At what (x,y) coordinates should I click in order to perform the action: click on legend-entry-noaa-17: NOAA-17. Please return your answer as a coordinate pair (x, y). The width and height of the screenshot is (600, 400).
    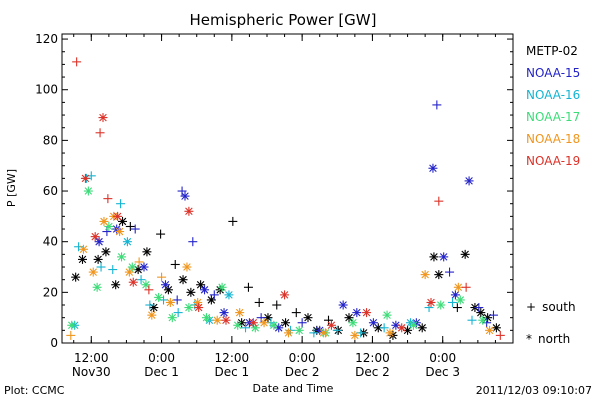
    Looking at the image, I should click on (553, 117).